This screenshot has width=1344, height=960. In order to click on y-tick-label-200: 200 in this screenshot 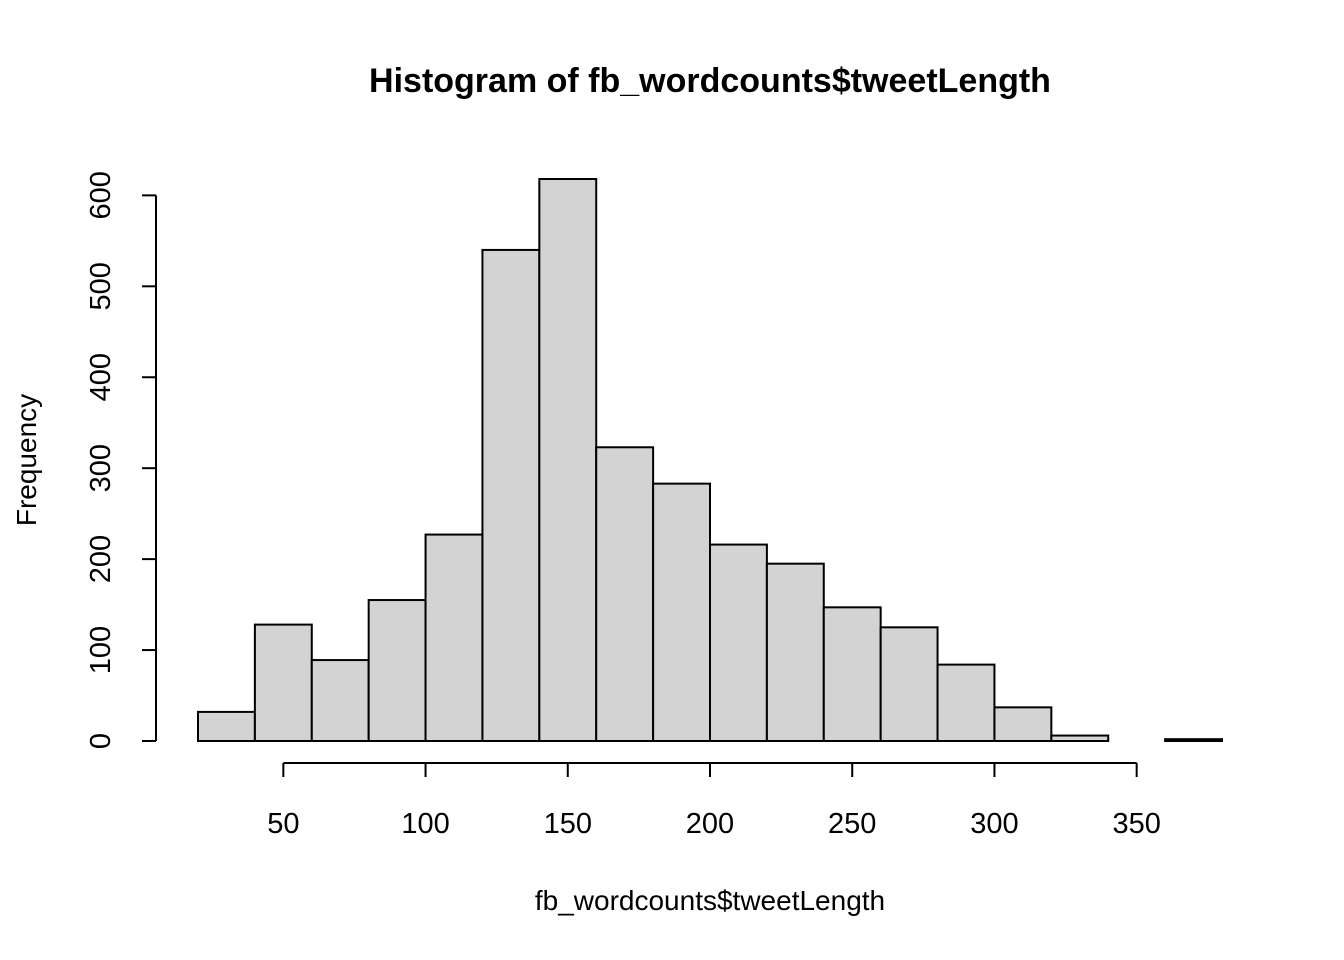, I will do `click(101, 559)`.